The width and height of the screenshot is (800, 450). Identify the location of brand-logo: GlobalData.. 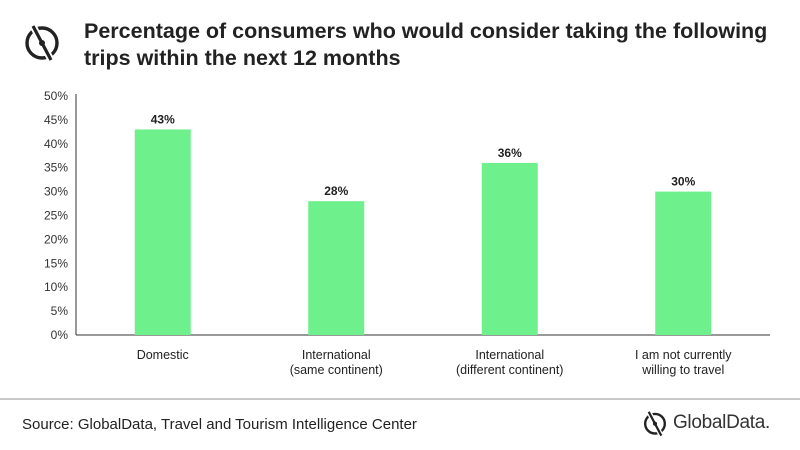
(705, 423).